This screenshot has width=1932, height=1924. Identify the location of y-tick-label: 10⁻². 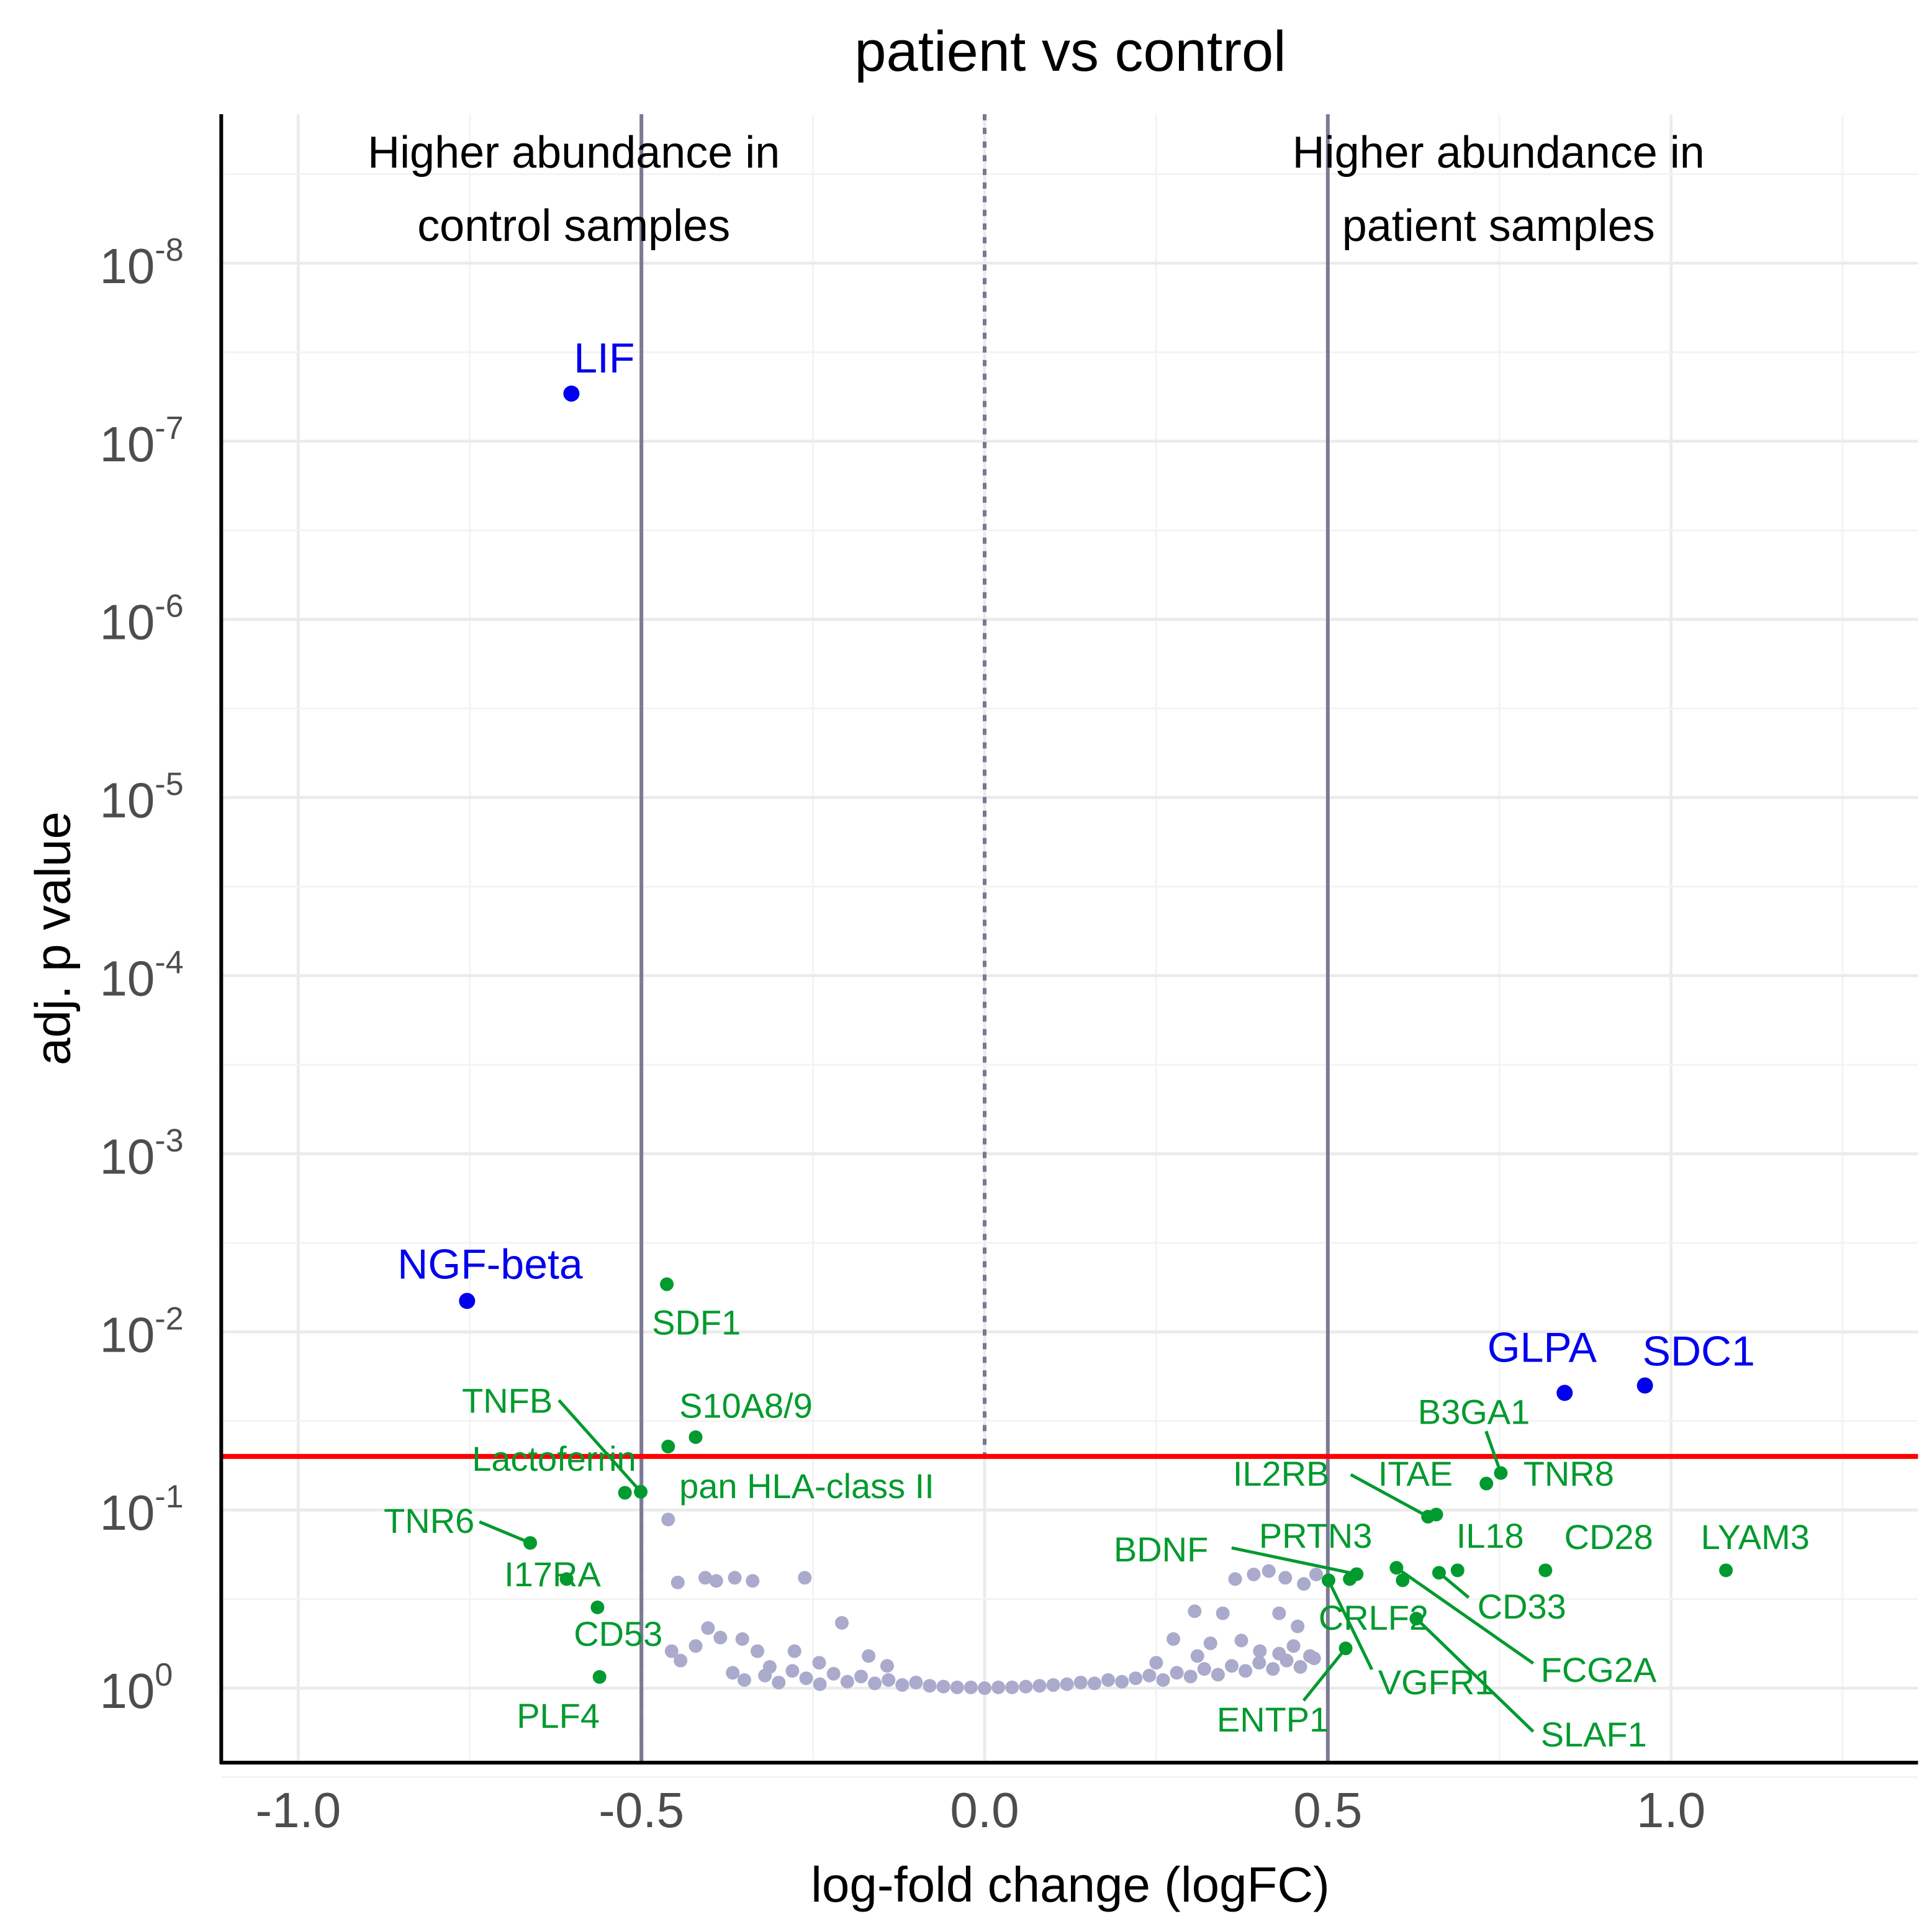
(141, 1331).